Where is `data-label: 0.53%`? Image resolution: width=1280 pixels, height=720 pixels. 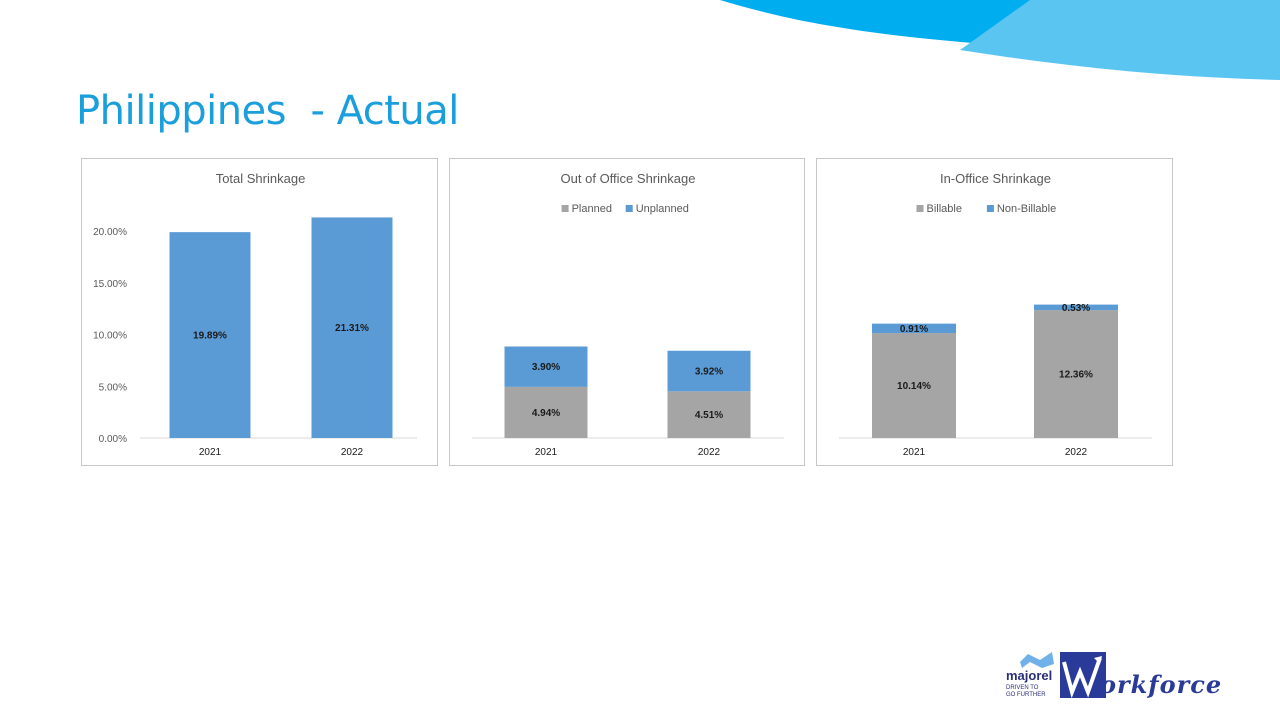 data-label: 0.53% is located at coordinates (1076, 308).